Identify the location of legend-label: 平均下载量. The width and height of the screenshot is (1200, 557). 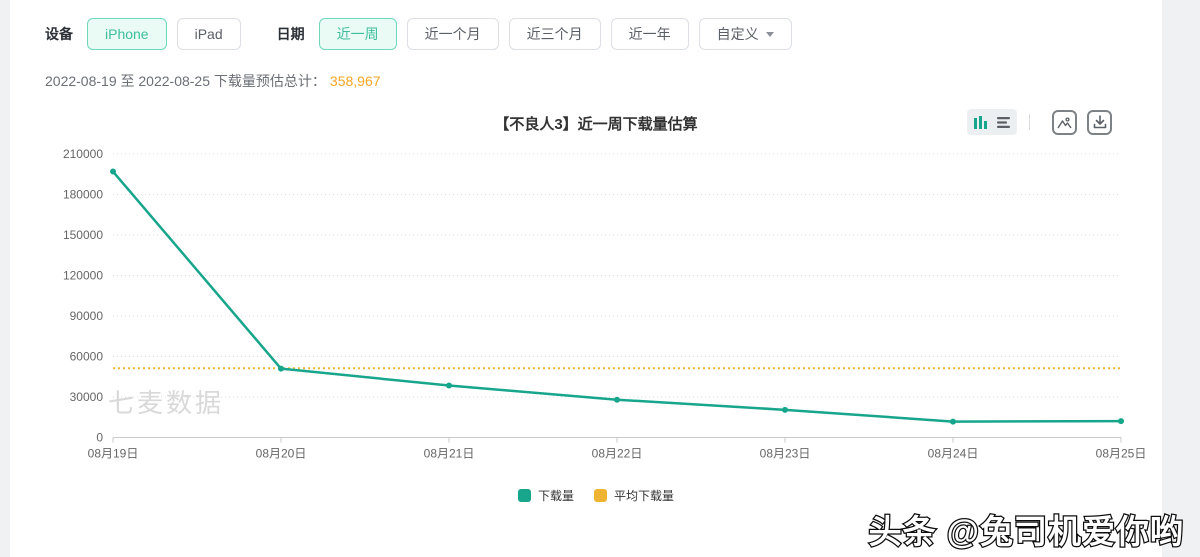
(644, 496).